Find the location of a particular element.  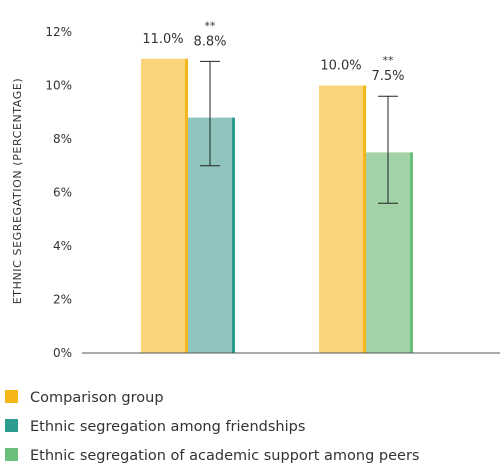

y-axis: 0% 2% 4% 6% 8% 10% 12% is located at coordinates (58, 192).